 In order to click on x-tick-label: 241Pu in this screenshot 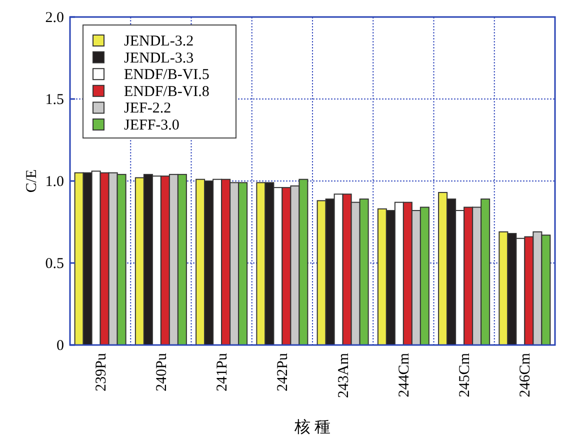, I will do `click(222, 372)`.